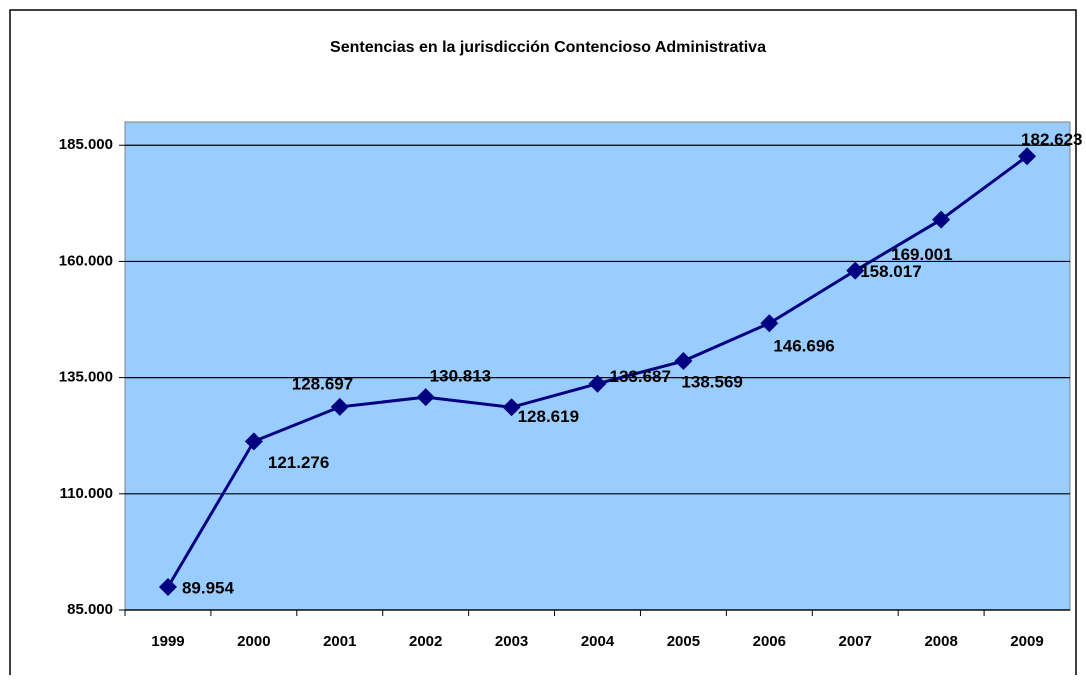  I want to click on data-label: 128.619, so click(548, 416).